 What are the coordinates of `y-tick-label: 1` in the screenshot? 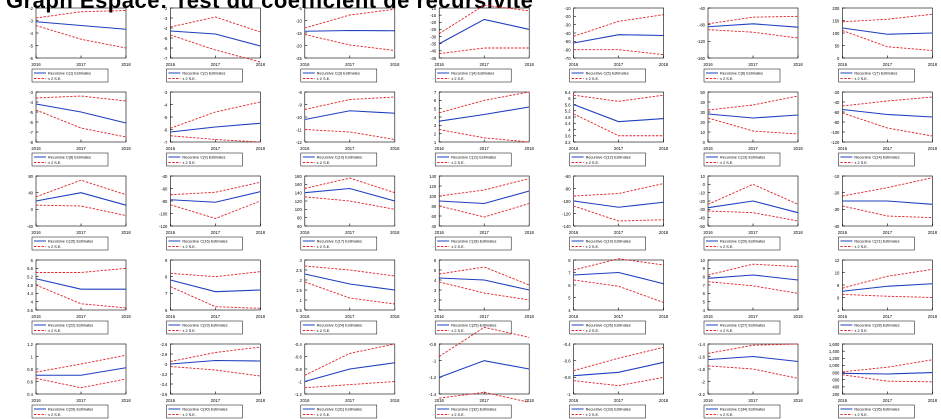 It's located at (32, 356).